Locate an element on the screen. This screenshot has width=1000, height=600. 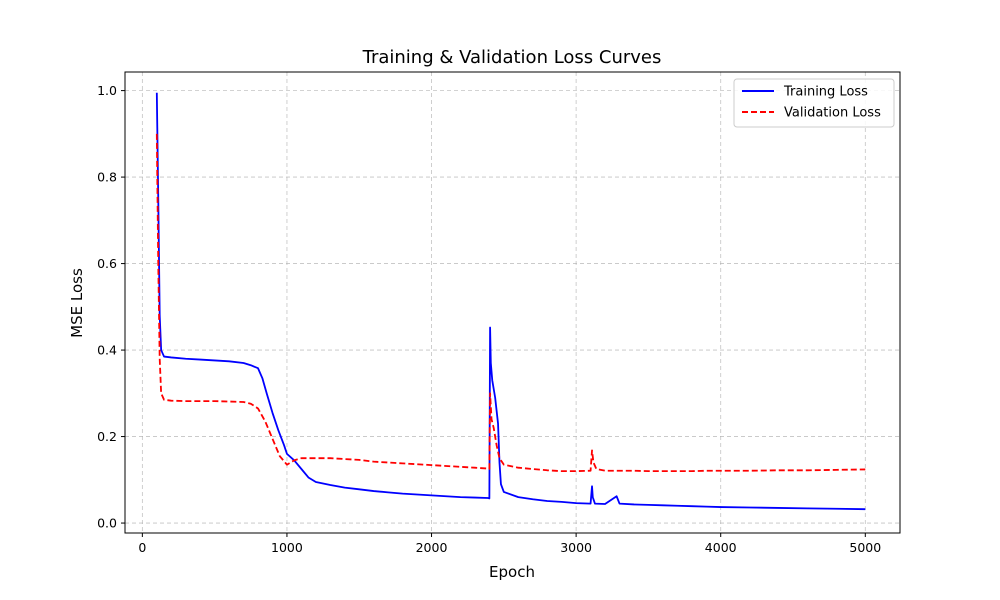
x-tick-label: 4000 is located at coordinates (721, 547).